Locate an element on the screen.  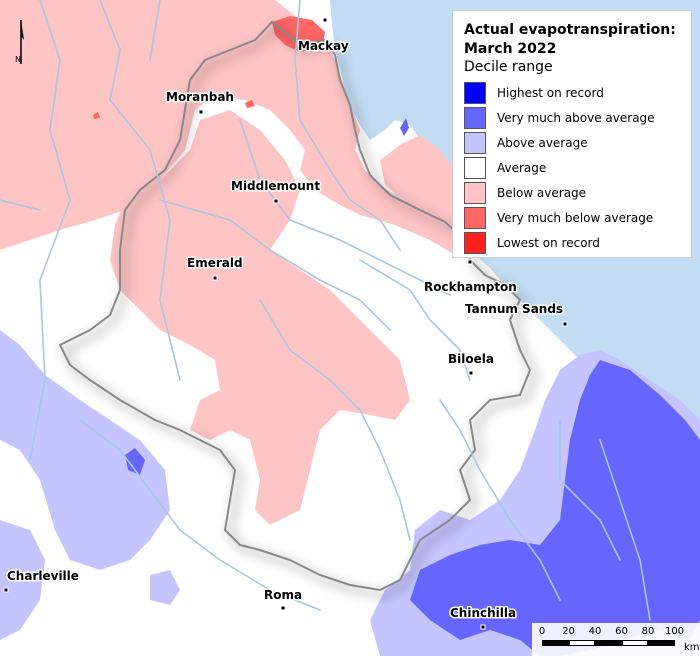
town: Charleville is located at coordinates (41, 580).